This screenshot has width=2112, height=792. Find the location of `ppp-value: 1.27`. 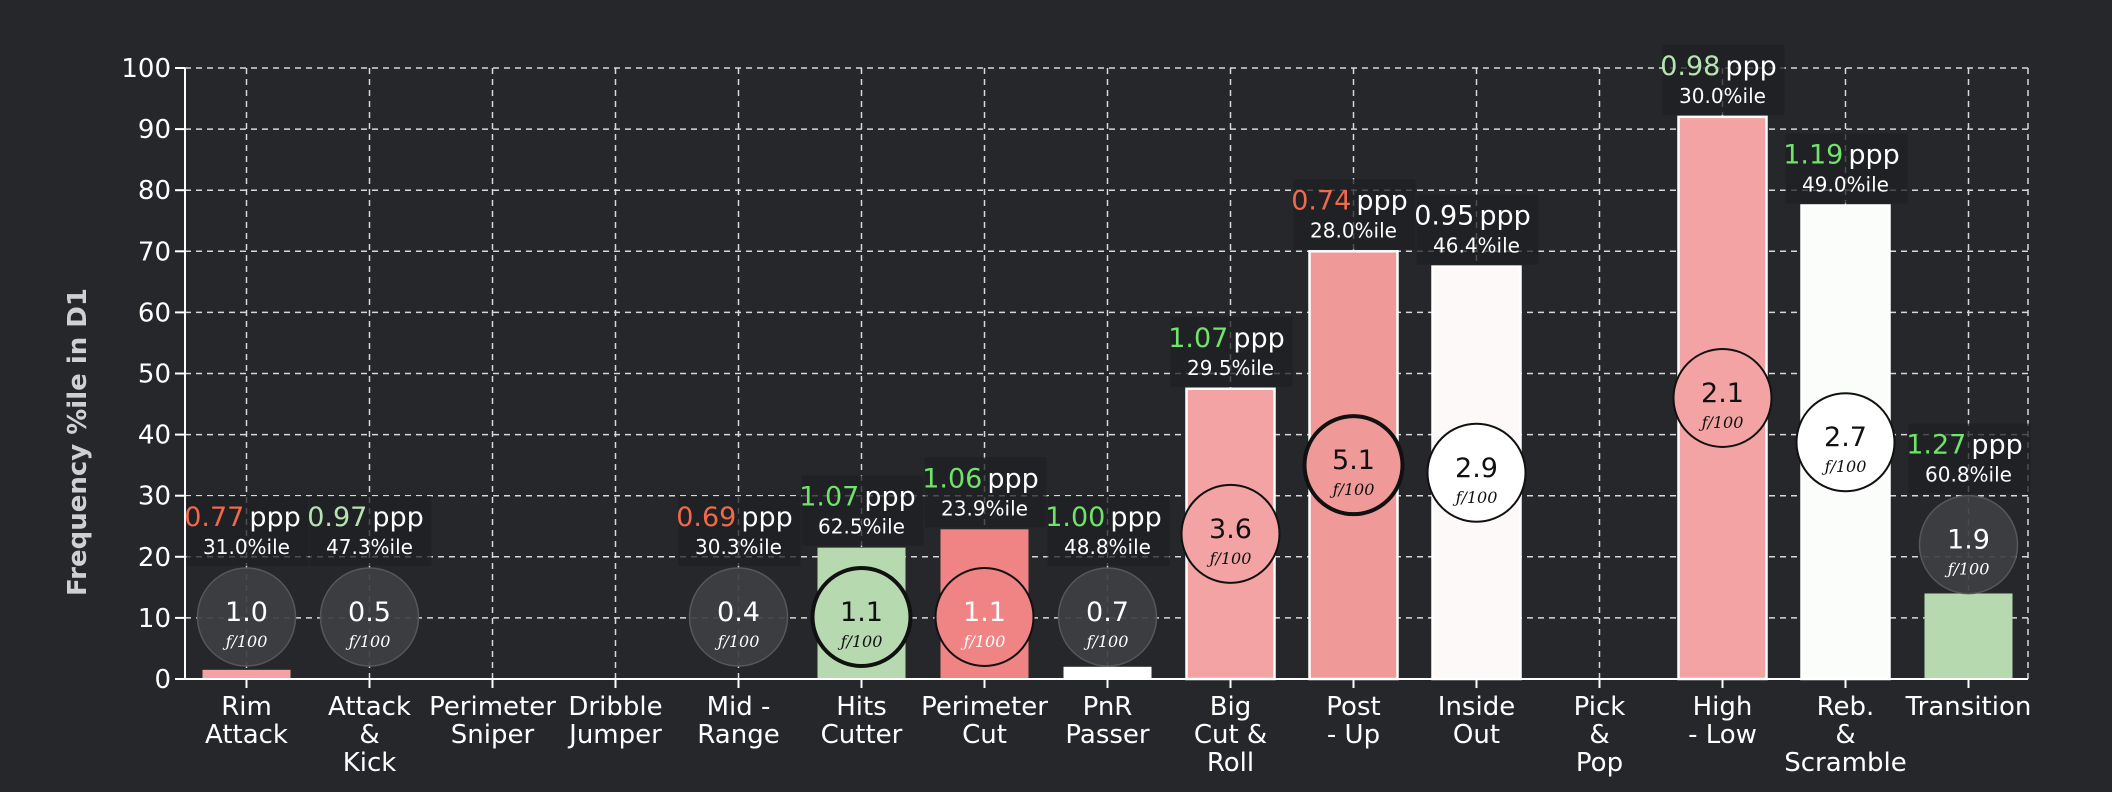

ppp-value: 1.27 is located at coordinates (1936, 445).